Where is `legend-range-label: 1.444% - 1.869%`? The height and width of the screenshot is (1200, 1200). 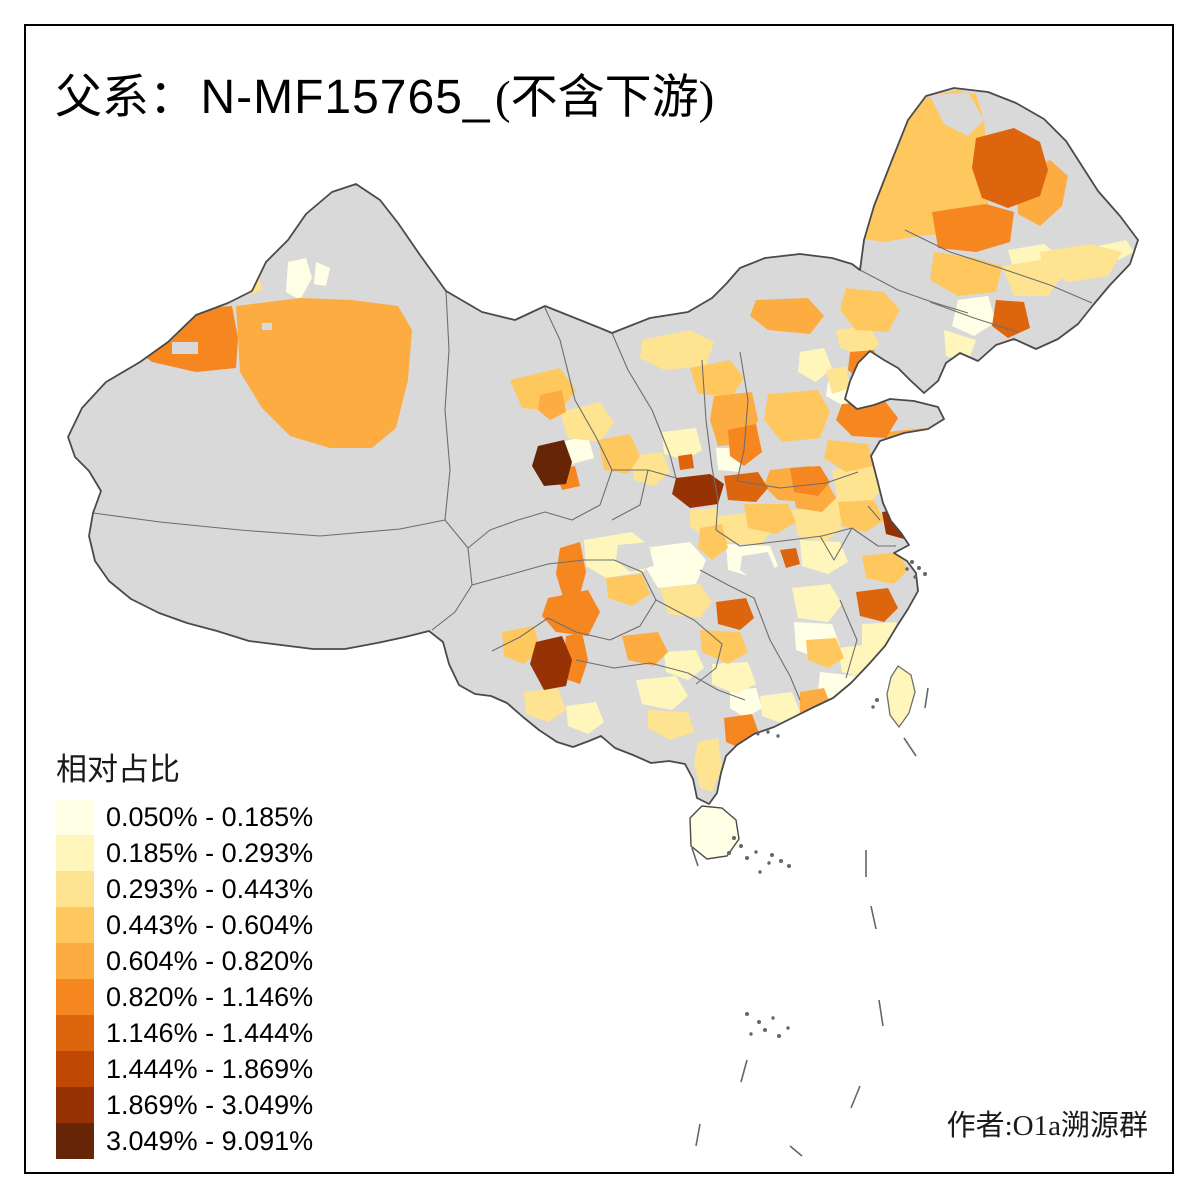
legend-range-label: 1.444% - 1.869% is located at coordinates (210, 1068).